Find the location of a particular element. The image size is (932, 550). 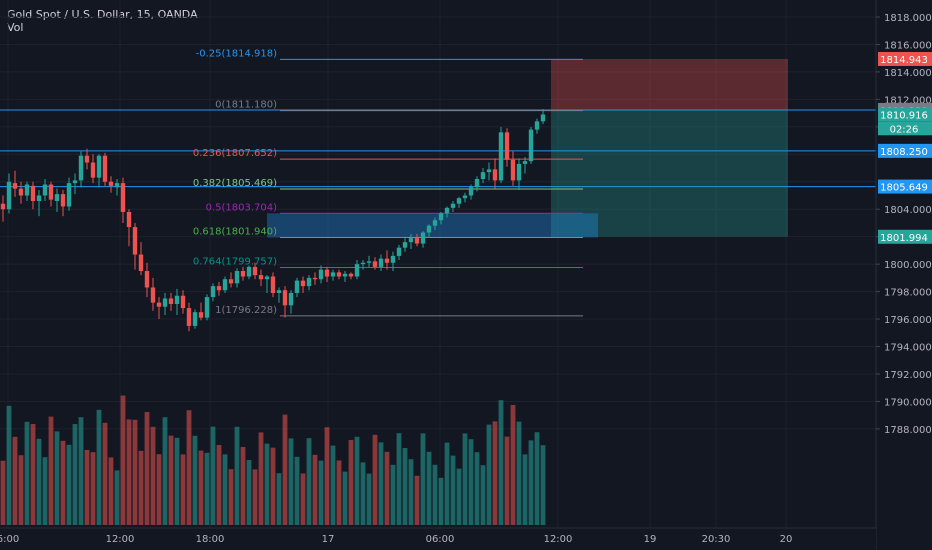

time-tick-label: 06:00 is located at coordinates (440, 539).